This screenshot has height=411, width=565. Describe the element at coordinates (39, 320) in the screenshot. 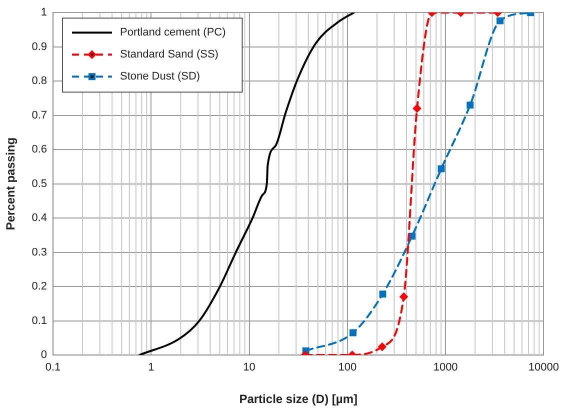

I see `y-tick-label: 0.1` at that location.